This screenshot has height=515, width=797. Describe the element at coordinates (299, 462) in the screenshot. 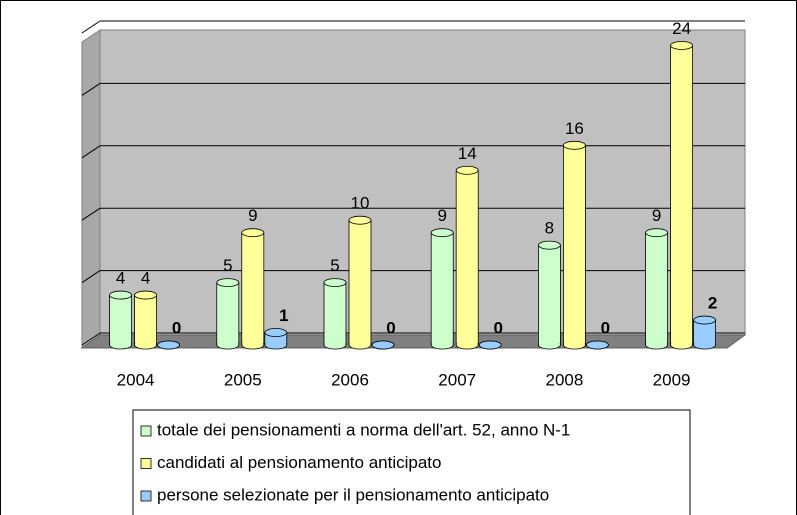

I see `legend-label: candidati al pensionamento anticipato` at that location.